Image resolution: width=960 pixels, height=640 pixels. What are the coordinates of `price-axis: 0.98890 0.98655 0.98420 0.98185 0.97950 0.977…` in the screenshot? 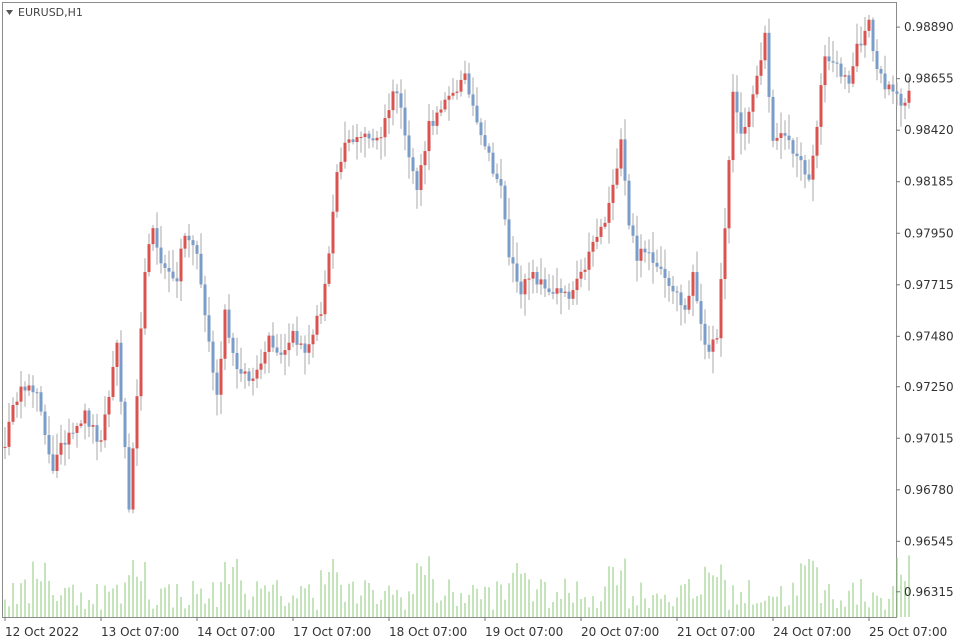 It's located at (925, 309).